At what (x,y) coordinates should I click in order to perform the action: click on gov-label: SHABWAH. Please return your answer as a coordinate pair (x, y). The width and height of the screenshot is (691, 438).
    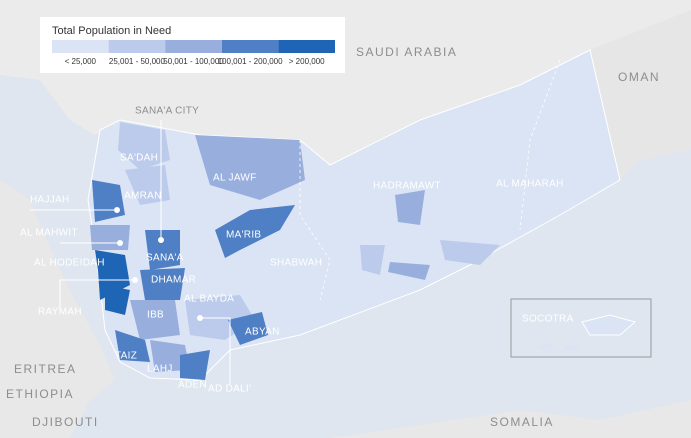
    Looking at the image, I should click on (296, 263).